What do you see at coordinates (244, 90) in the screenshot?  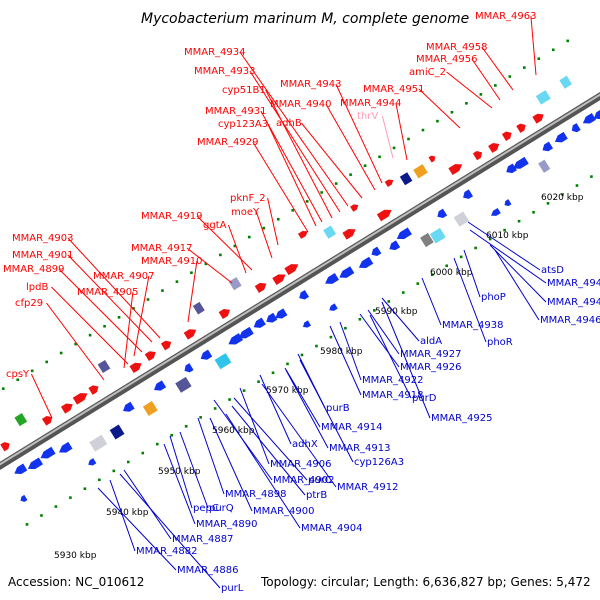 I see `gene-label: cyp51B1` at bounding box center [244, 90].